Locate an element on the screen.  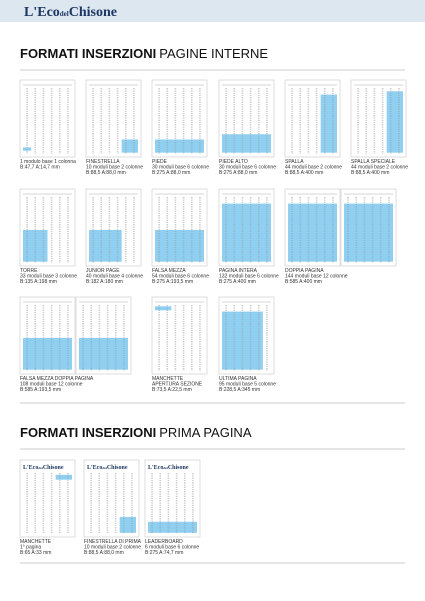
caption: FALSA MEZZA is located at coordinates (169, 271).